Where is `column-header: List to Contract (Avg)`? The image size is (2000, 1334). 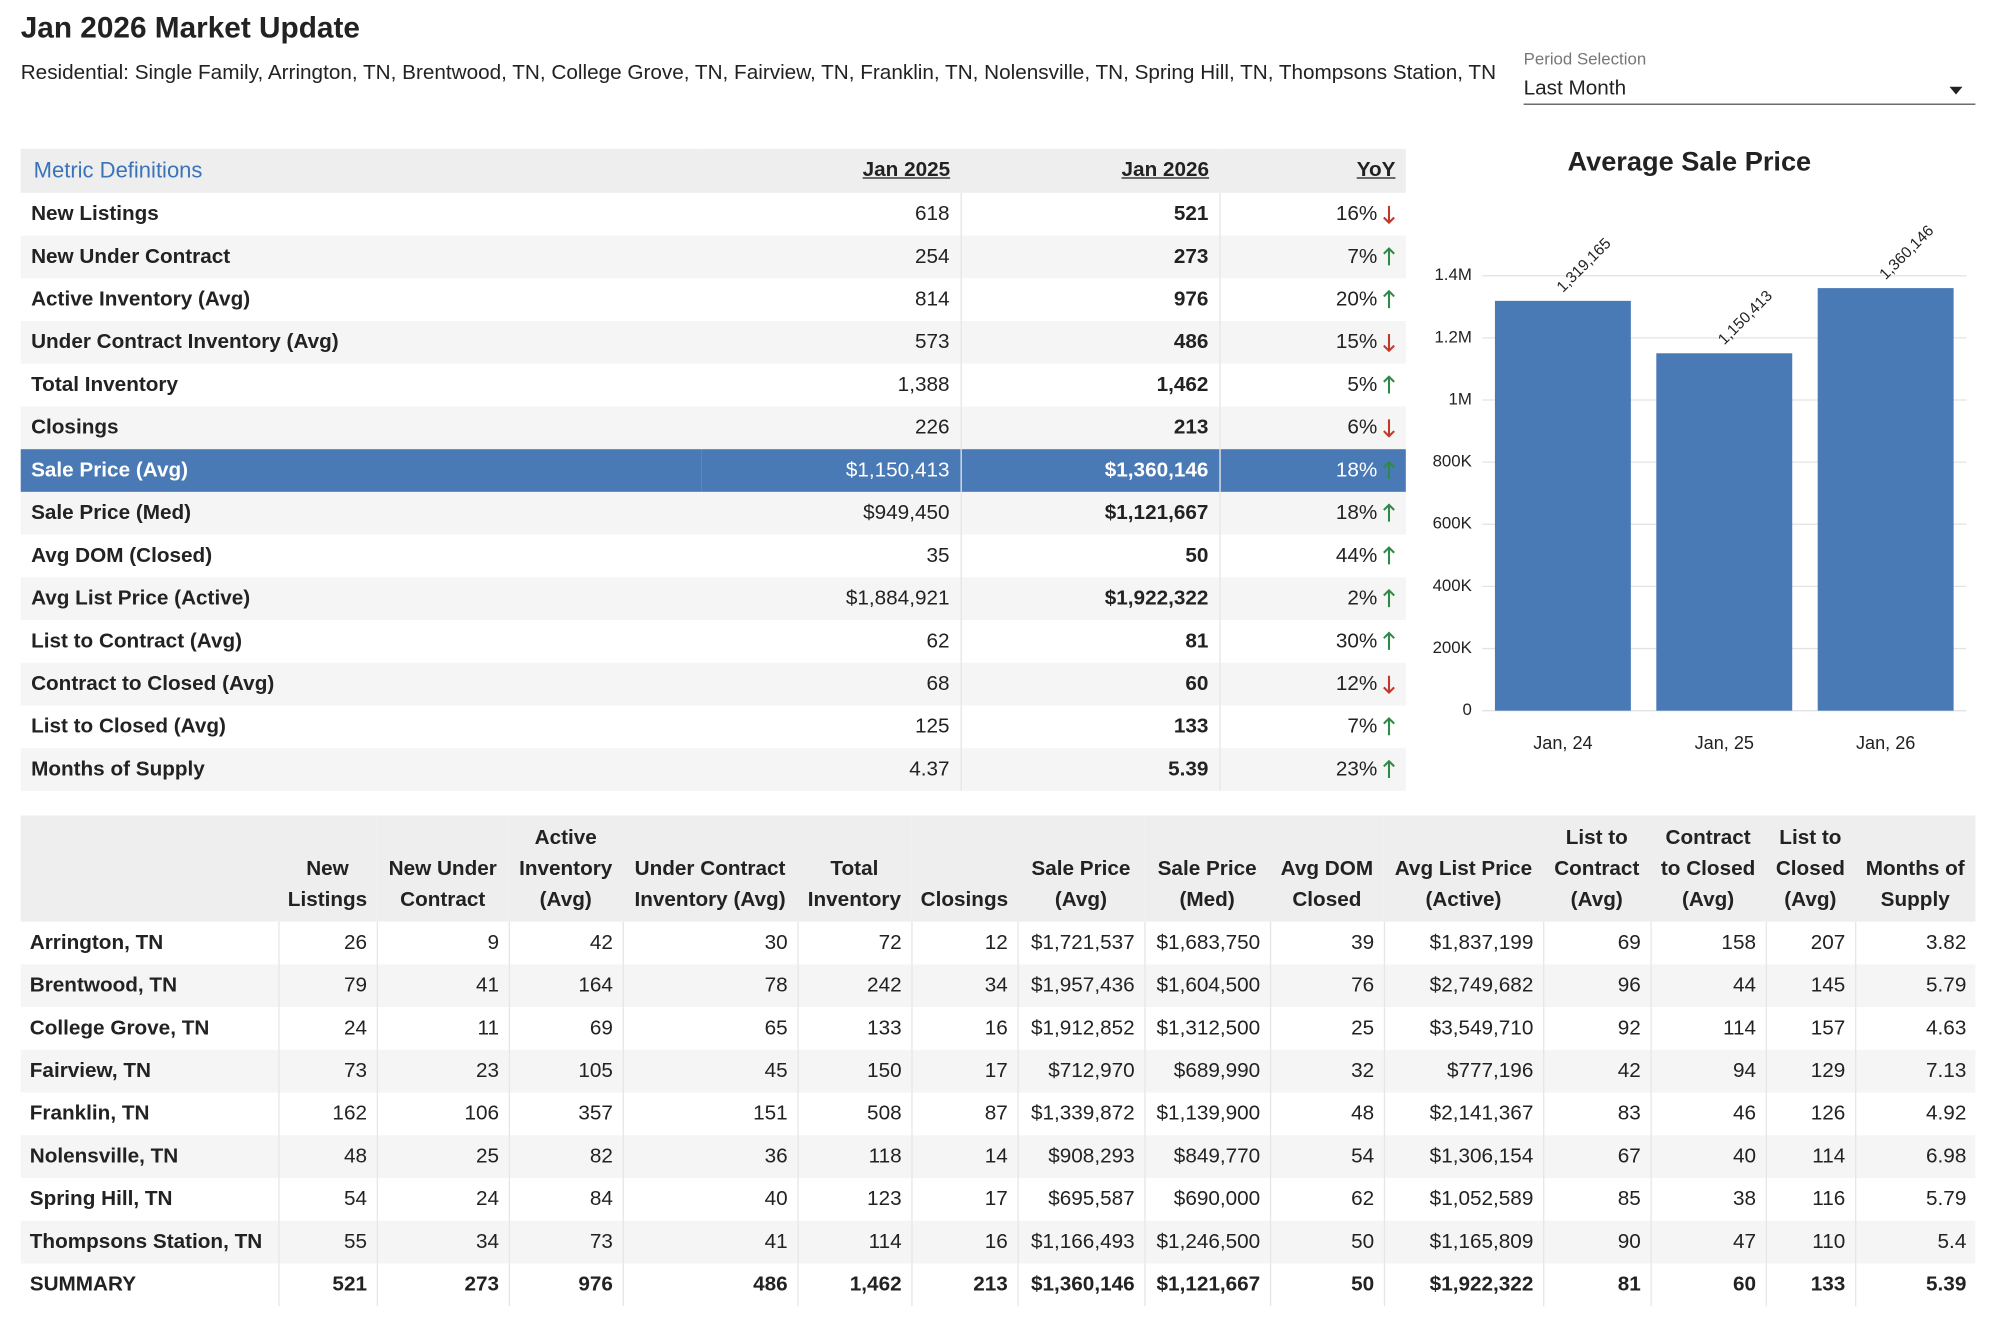
column-header: List to Contract (Avg) is located at coordinates (1597, 868).